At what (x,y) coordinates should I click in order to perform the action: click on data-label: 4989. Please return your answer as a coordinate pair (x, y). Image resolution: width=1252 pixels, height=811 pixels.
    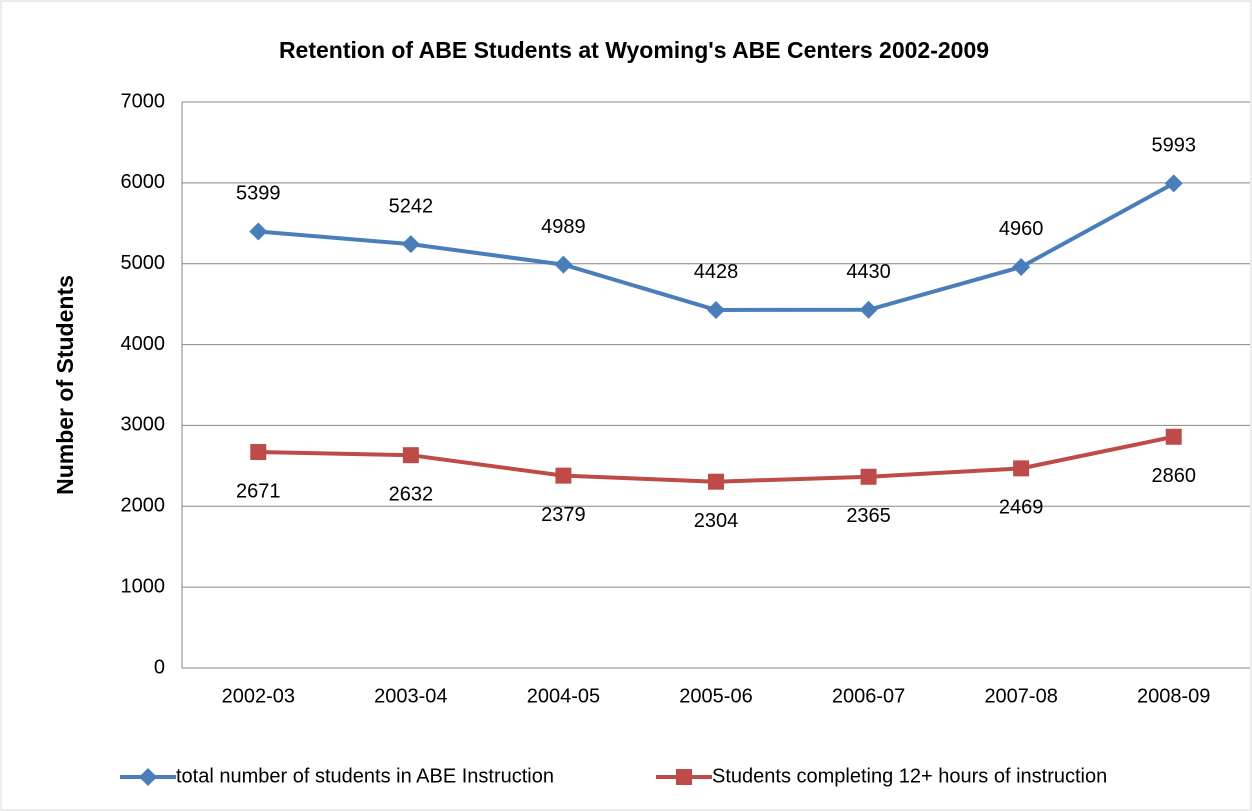
    Looking at the image, I should click on (563, 227).